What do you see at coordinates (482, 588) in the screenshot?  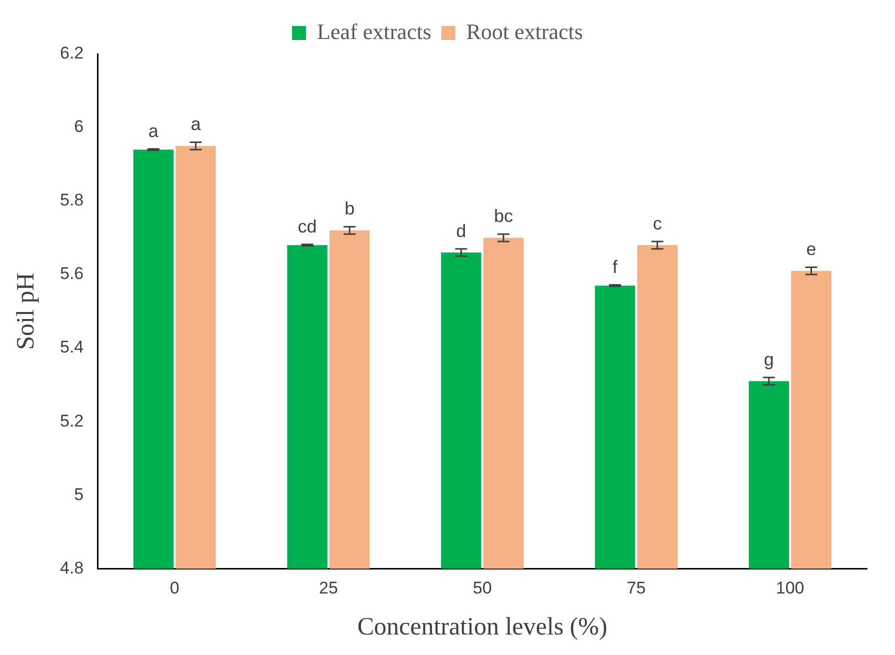 I see `x-tick-label: 50` at bounding box center [482, 588].